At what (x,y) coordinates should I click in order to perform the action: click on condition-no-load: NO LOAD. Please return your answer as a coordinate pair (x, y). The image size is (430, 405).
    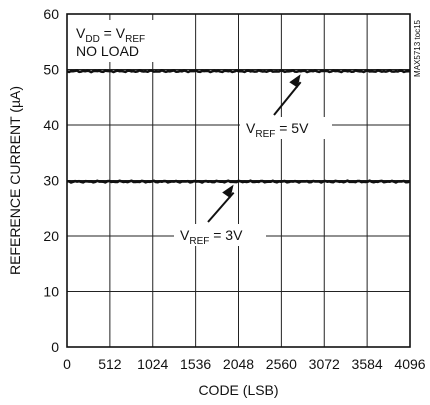
    Looking at the image, I should click on (107, 51).